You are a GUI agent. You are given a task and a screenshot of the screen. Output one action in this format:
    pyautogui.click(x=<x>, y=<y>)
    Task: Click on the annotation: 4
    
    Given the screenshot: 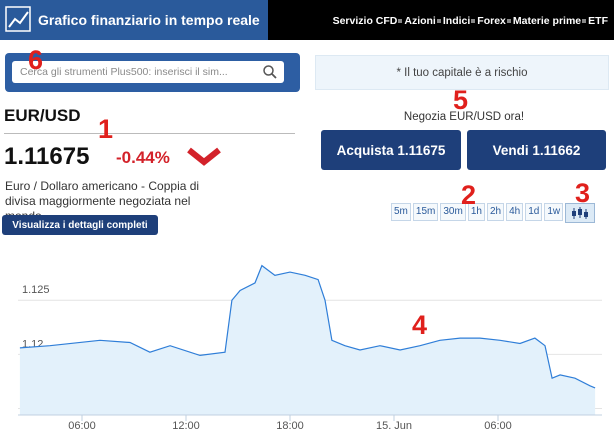 What is the action you would take?
    pyautogui.click(x=420, y=325)
    